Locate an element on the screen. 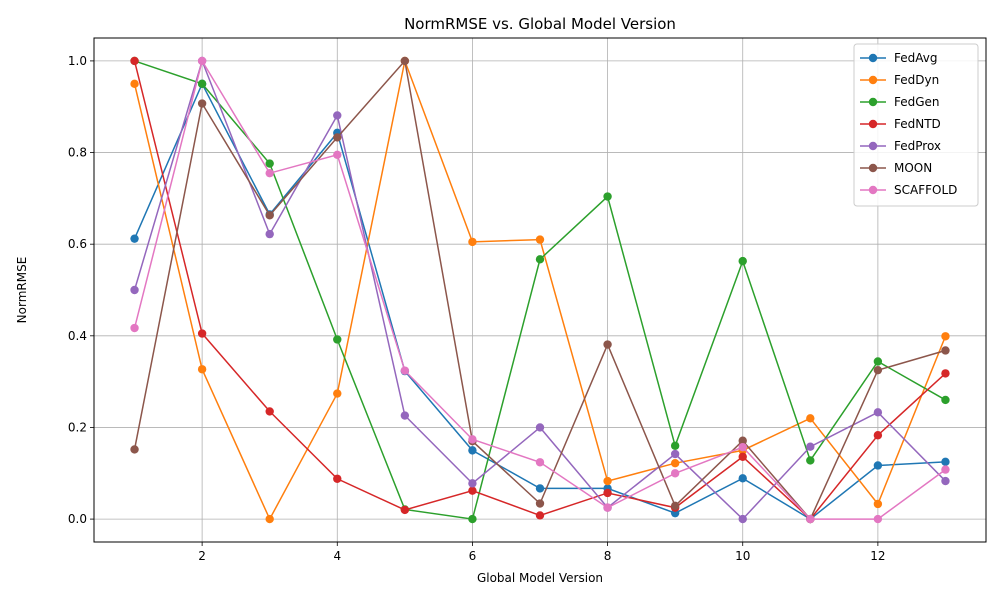  legend-label: FedAvg is located at coordinates (915, 58).